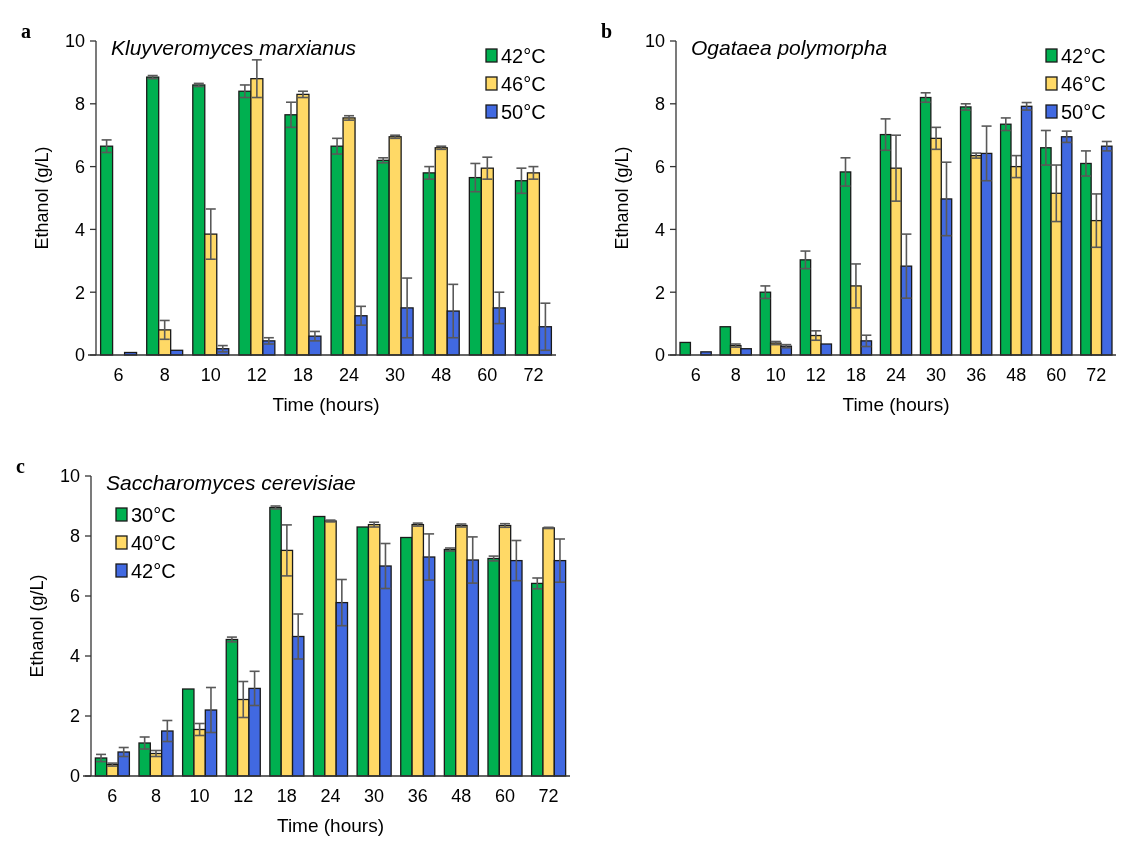 Image resolution: width=1132 pixels, height=848 pixels. What do you see at coordinates (607, 31) in the screenshot?
I see `text: b` at bounding box center [607, 31].